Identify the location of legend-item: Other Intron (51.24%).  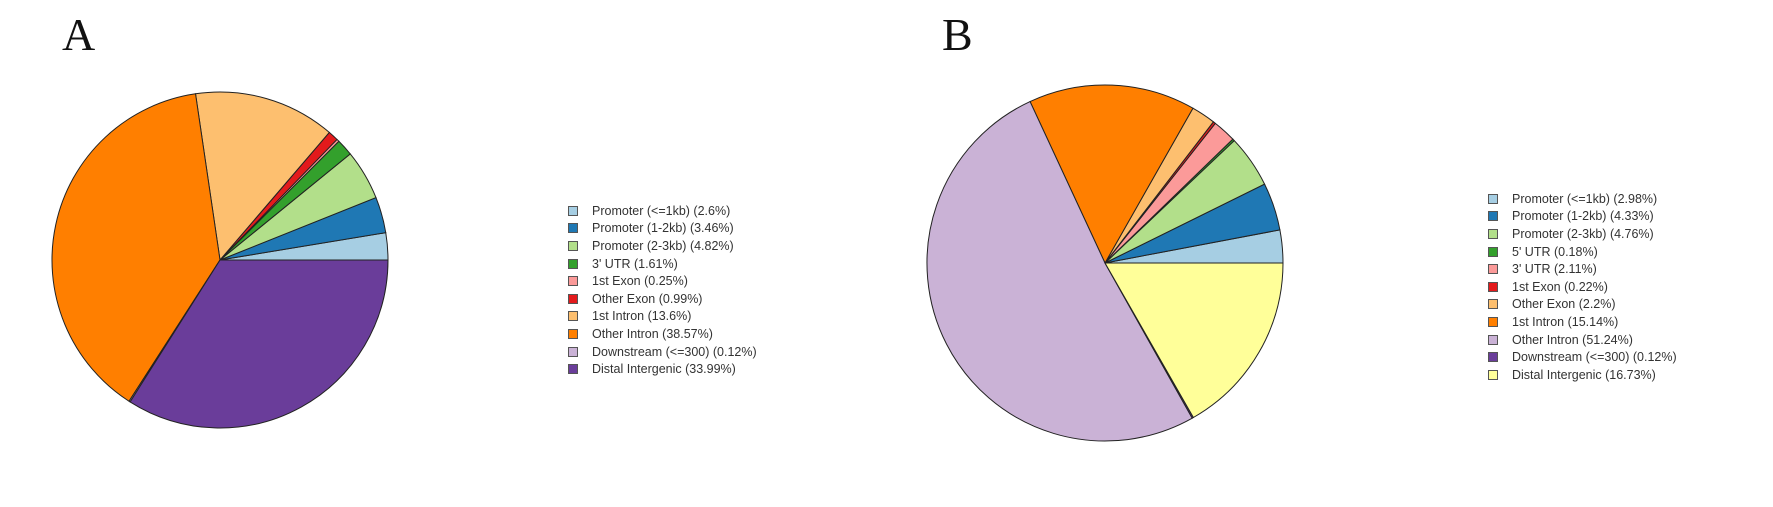
(1582, 340).